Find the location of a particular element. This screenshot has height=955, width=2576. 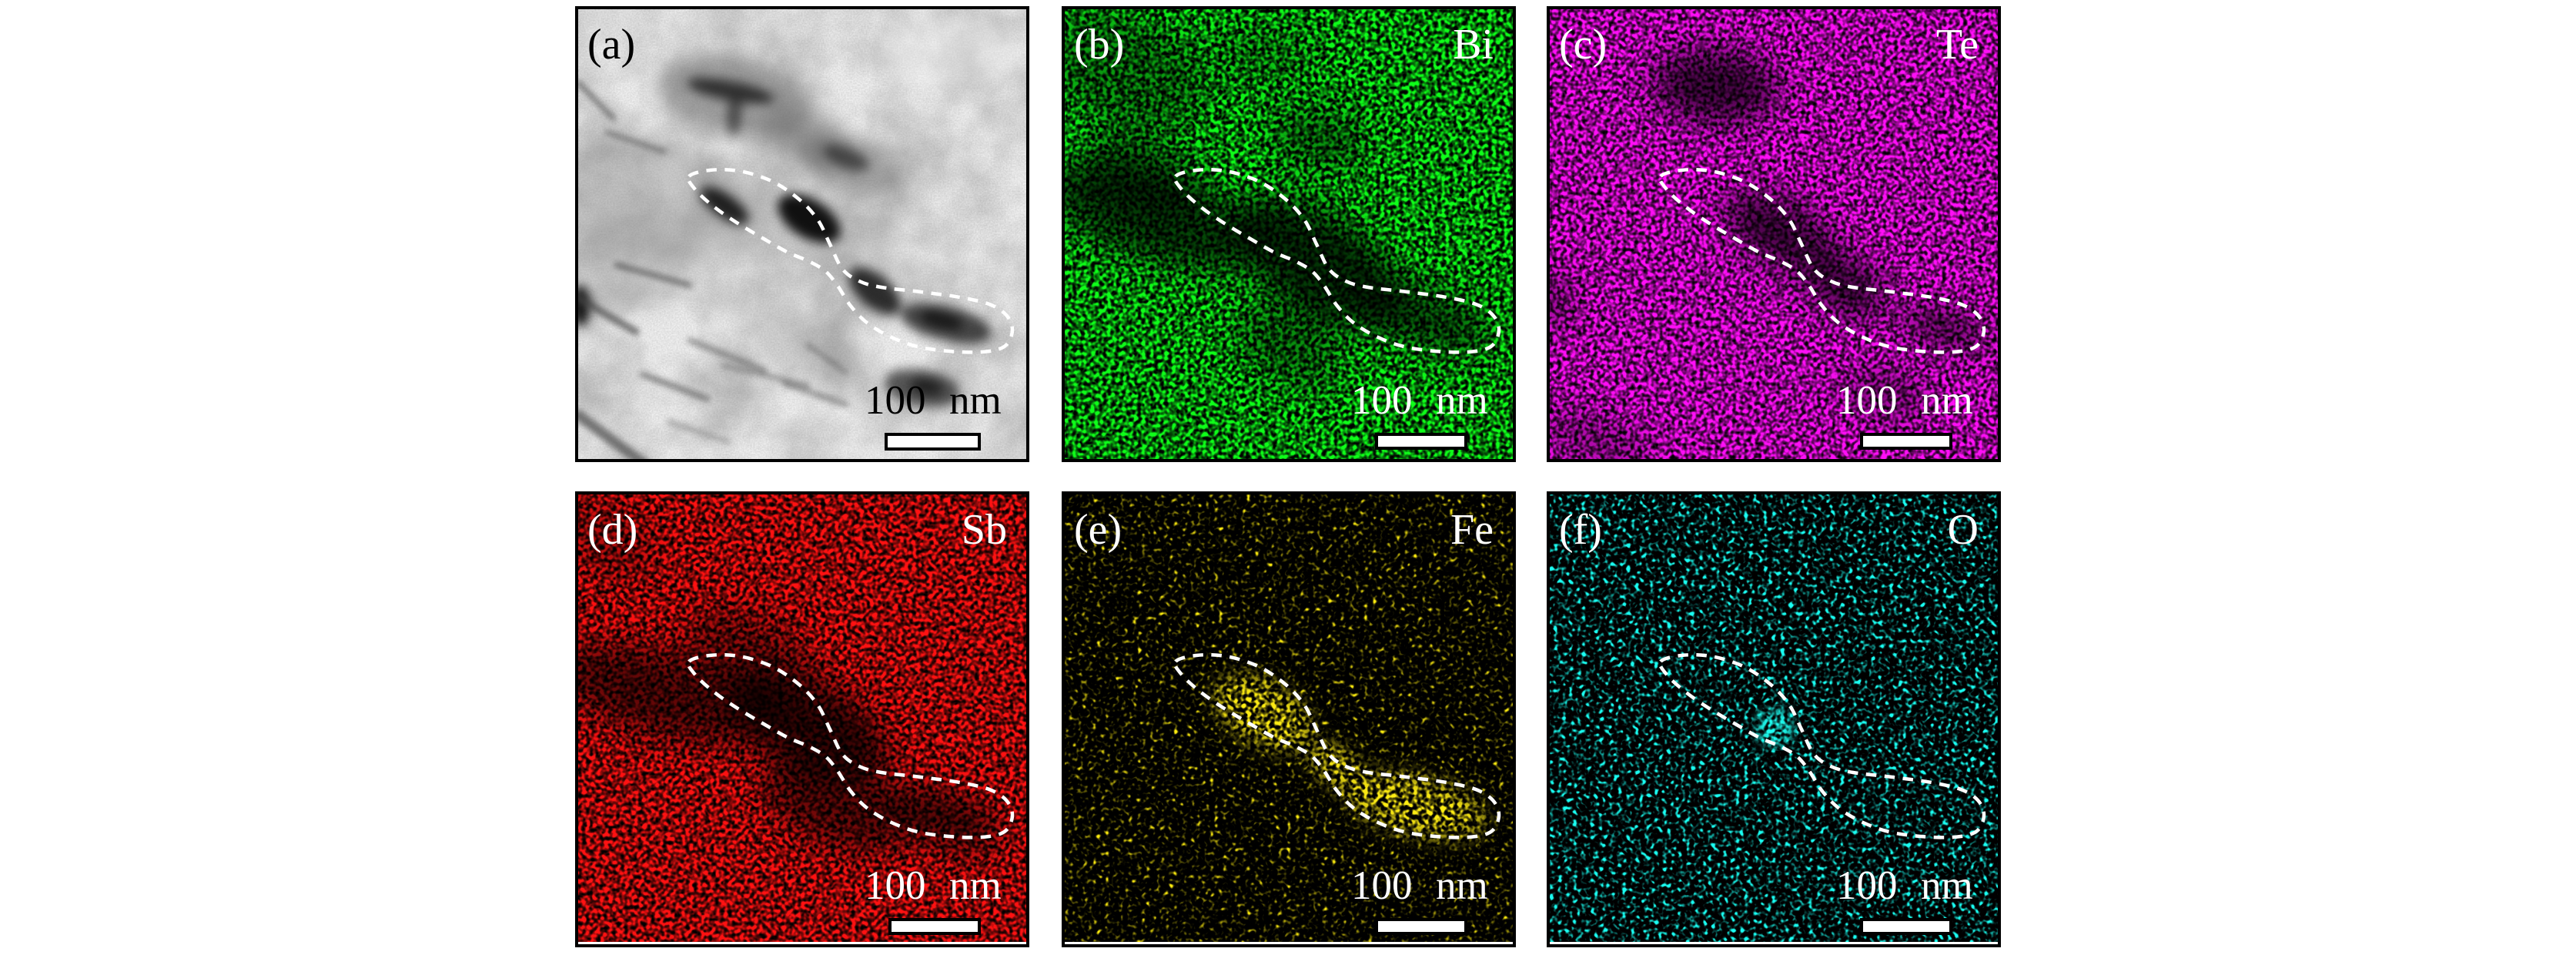

svg-text: (f) is located at coordinates (1581, 530).